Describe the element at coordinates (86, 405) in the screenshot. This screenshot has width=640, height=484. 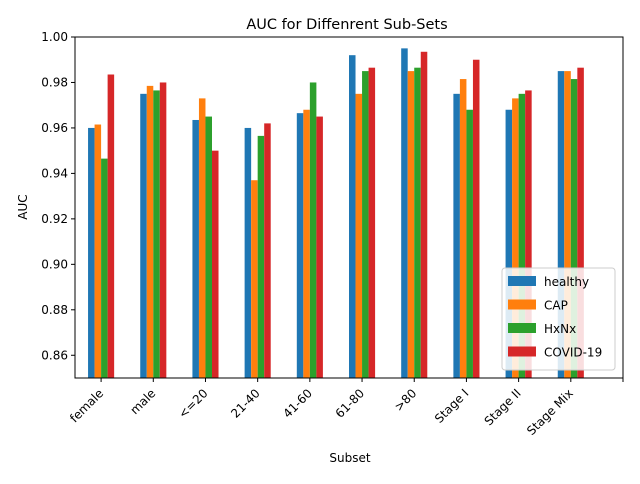
I see `x-tick-label: female` at that location.